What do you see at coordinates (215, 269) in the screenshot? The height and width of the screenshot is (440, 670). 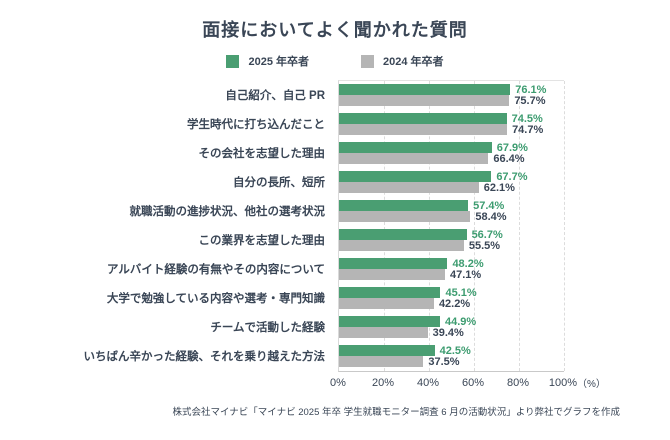 I see `category-label: アルバイト経験の有無やその内容について` at bounding box center [215, 269].